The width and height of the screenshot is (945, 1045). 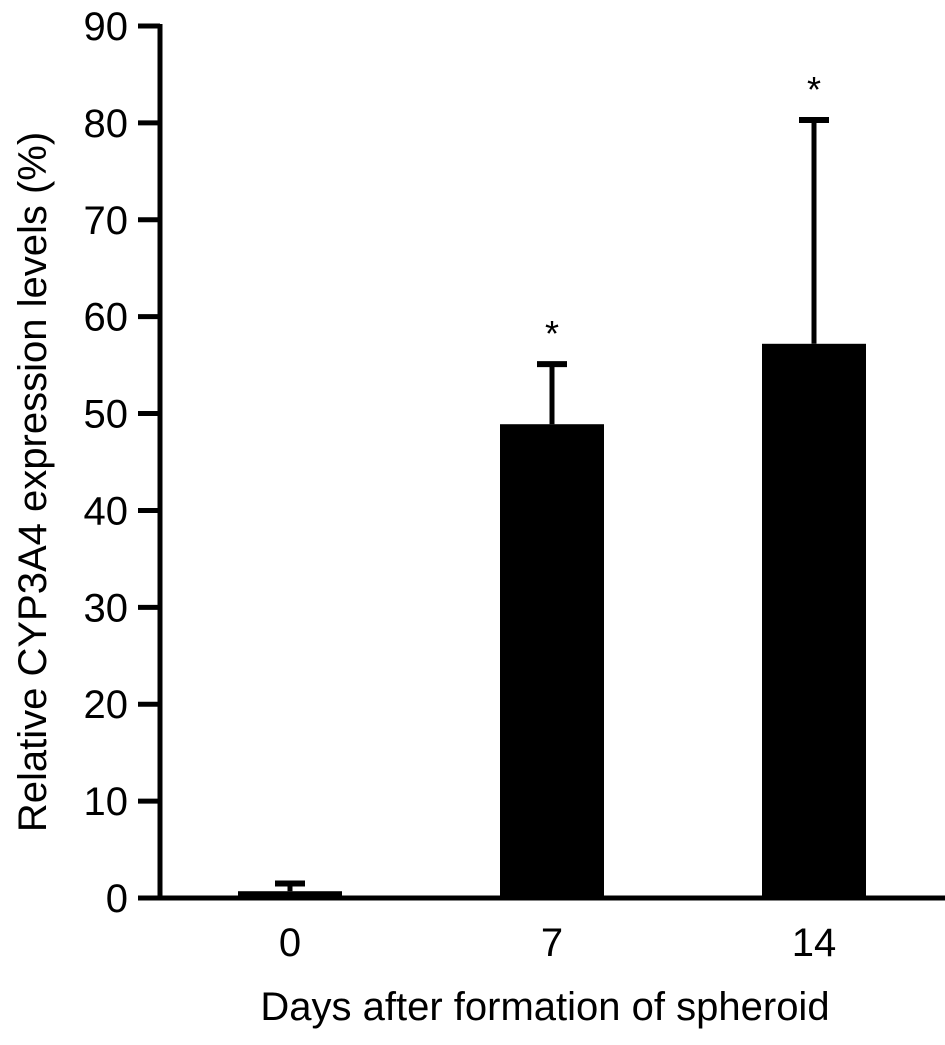 I want to click on y-tick-label: 10, so click(x=106, y=802).